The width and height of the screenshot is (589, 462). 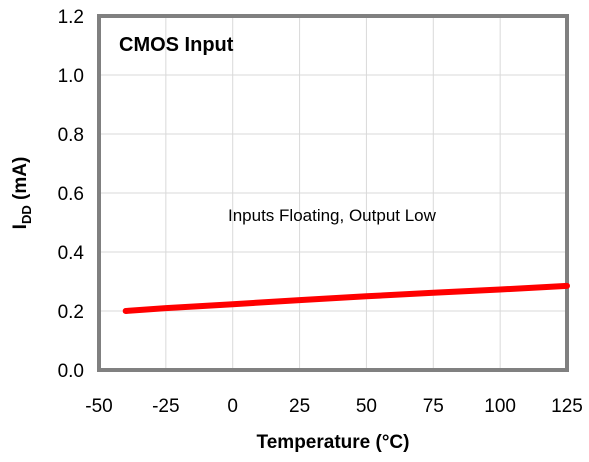 I want to click on x-axis-ticks: -50 -25 0 25 50 75 100 125, so click(x=334, y=406).